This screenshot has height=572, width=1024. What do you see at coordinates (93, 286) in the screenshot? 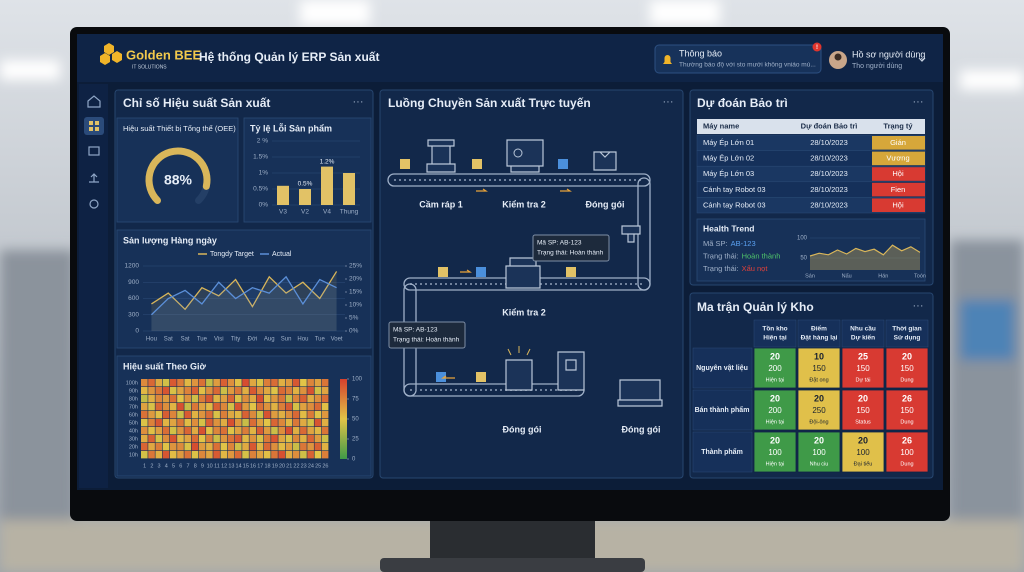
I see `sidebar` at bounding box center [93, 286].